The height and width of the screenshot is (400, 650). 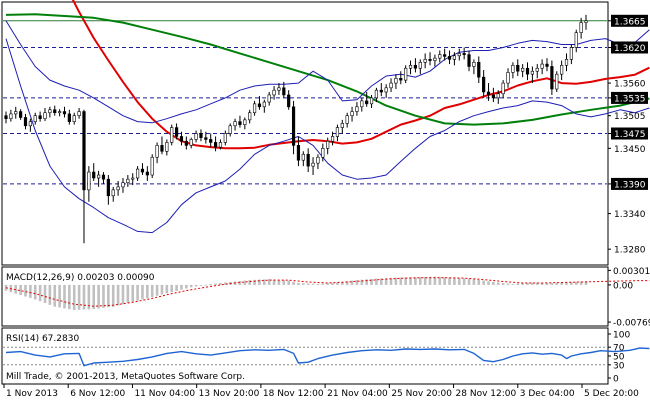 I want to click on rsi-tick-label: 100, so click(x=621, y=336).